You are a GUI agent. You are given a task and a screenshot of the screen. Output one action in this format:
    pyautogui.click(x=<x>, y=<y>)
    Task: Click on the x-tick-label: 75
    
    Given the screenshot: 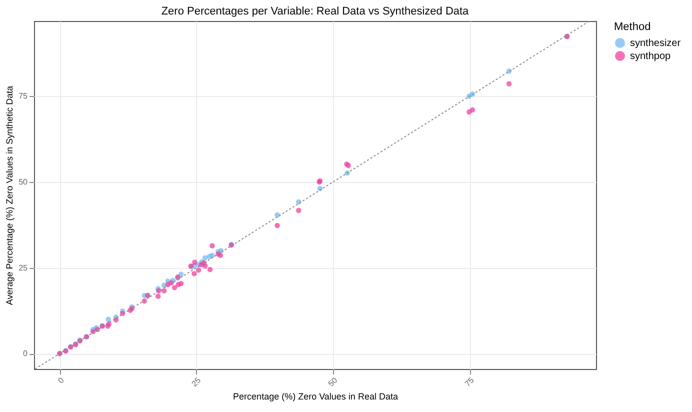 What is the action you would take?
    pyautogui.click(x=469, y=381)
    